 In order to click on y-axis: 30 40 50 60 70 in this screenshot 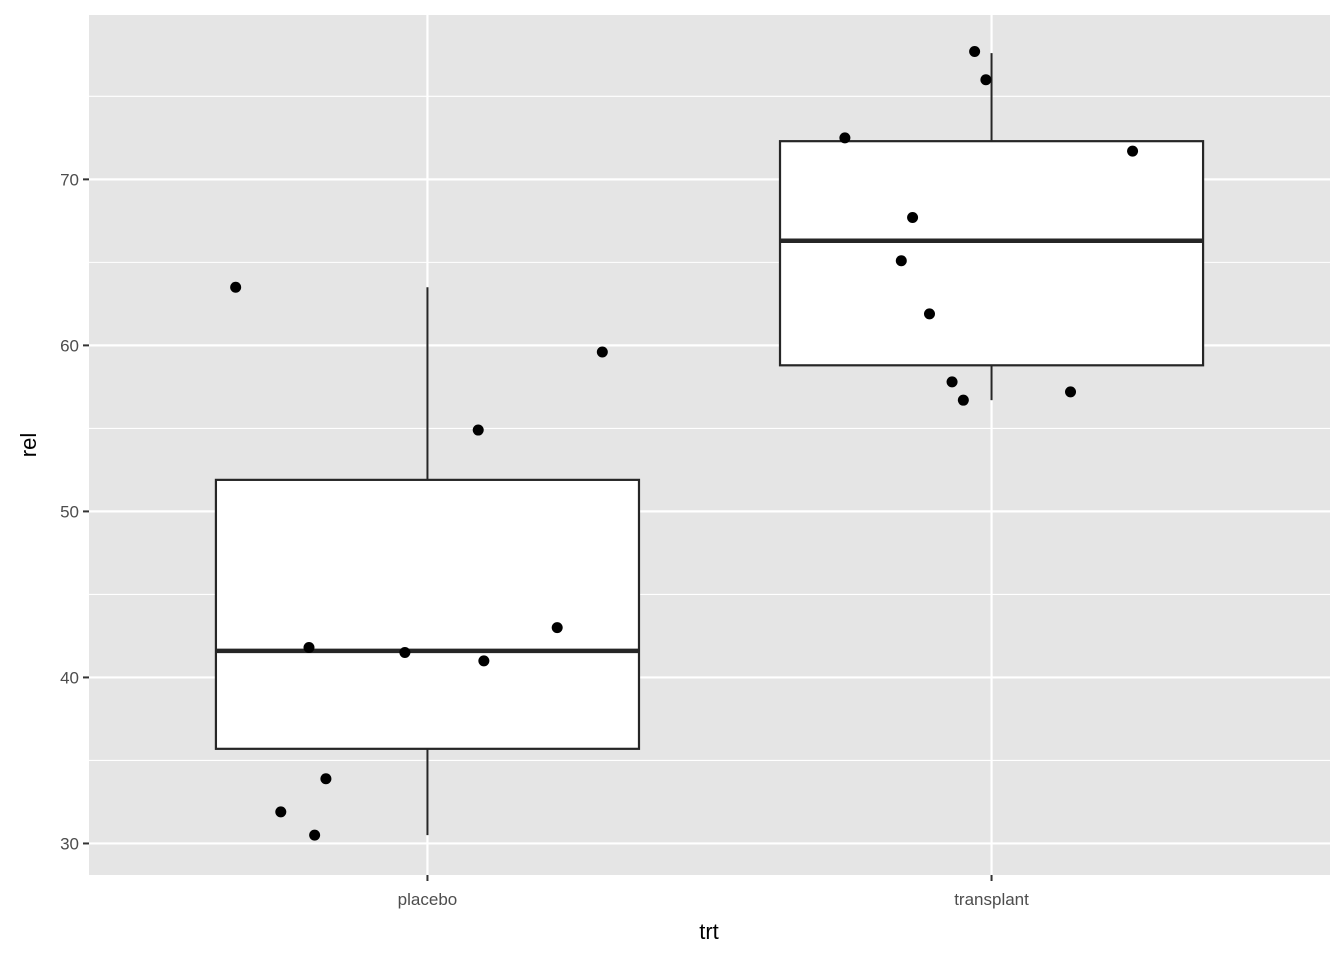, I will do `click(74, 511)`.